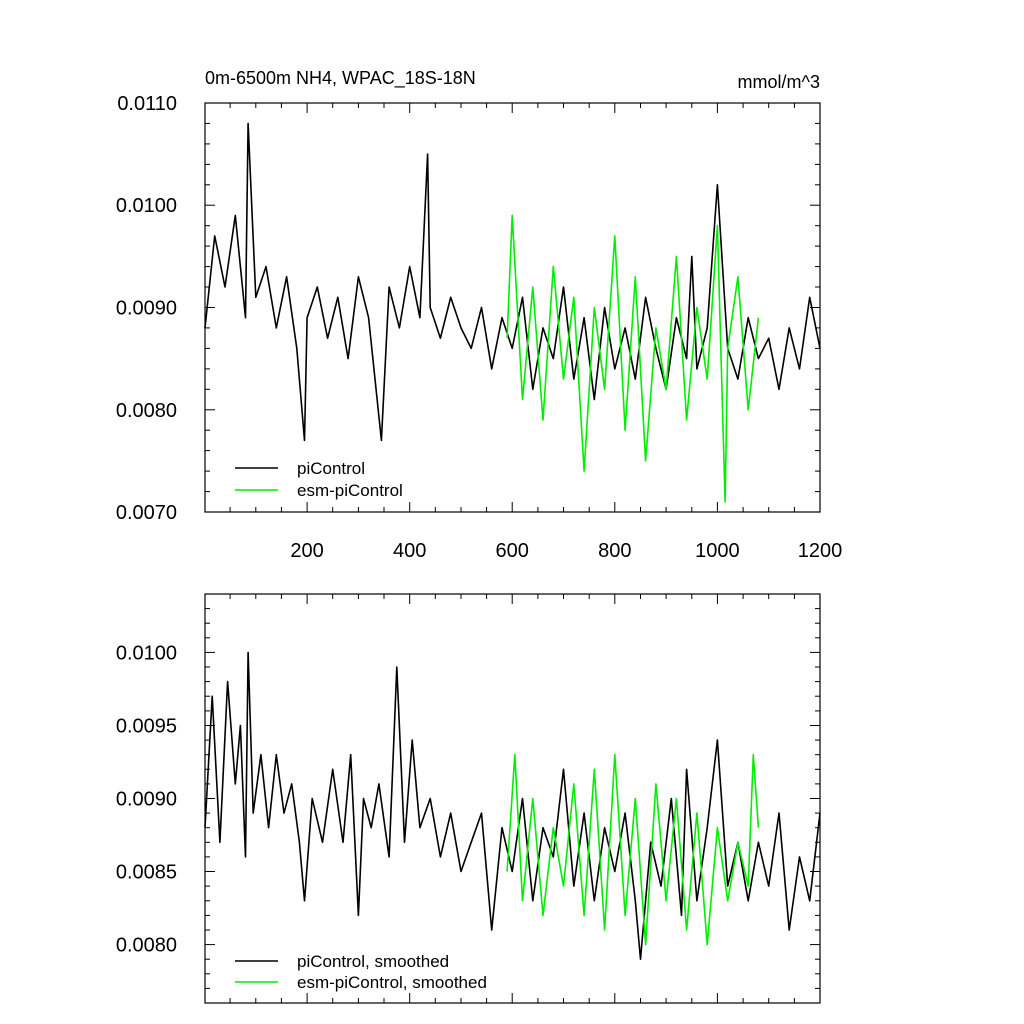  I want to click on bottom-y-tick-label: 0.0085, so click(146, 873).